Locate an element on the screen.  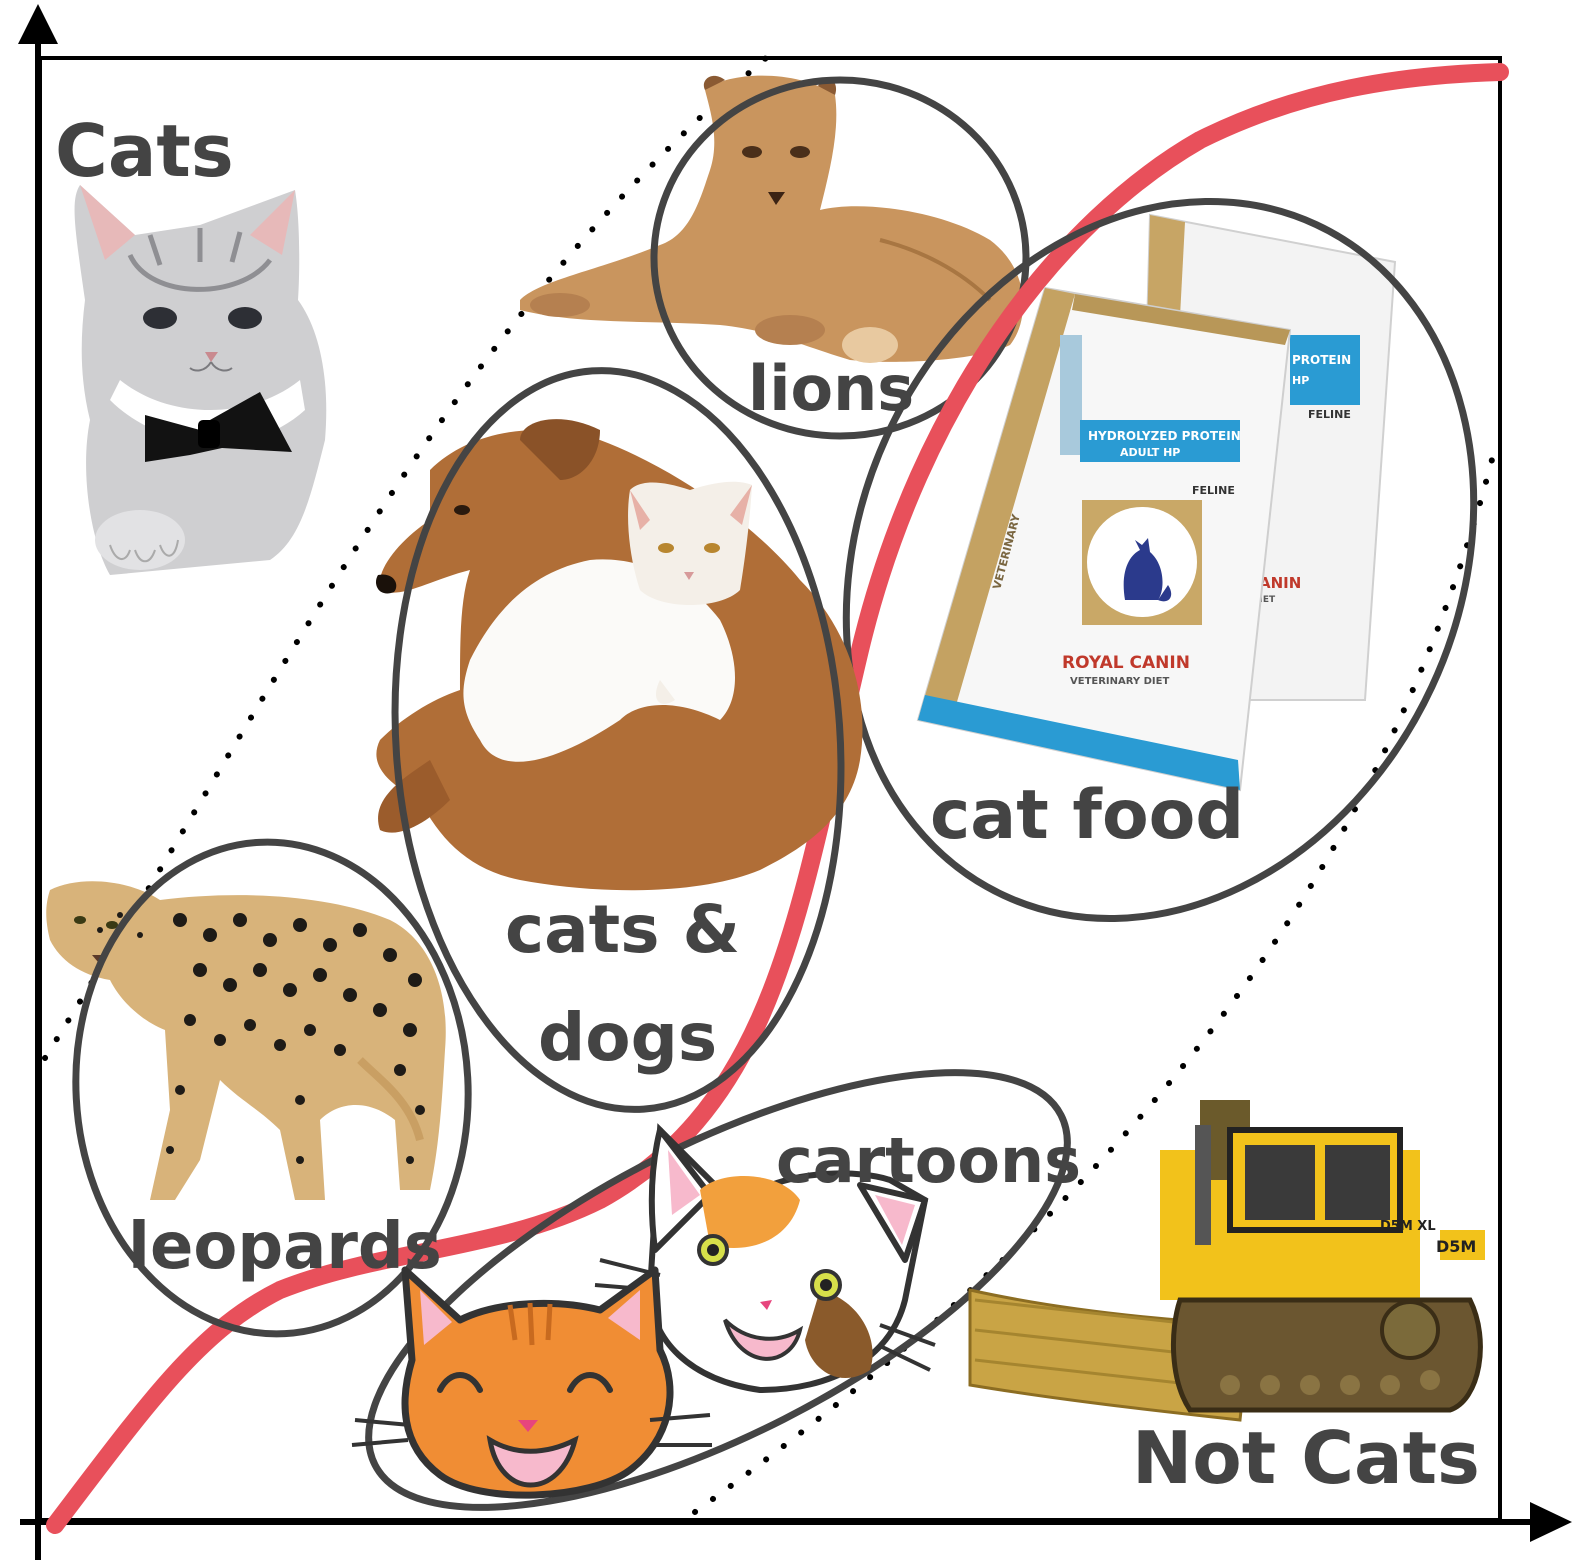
cat-silhouette-icon is located at coordinates (1147, 570).